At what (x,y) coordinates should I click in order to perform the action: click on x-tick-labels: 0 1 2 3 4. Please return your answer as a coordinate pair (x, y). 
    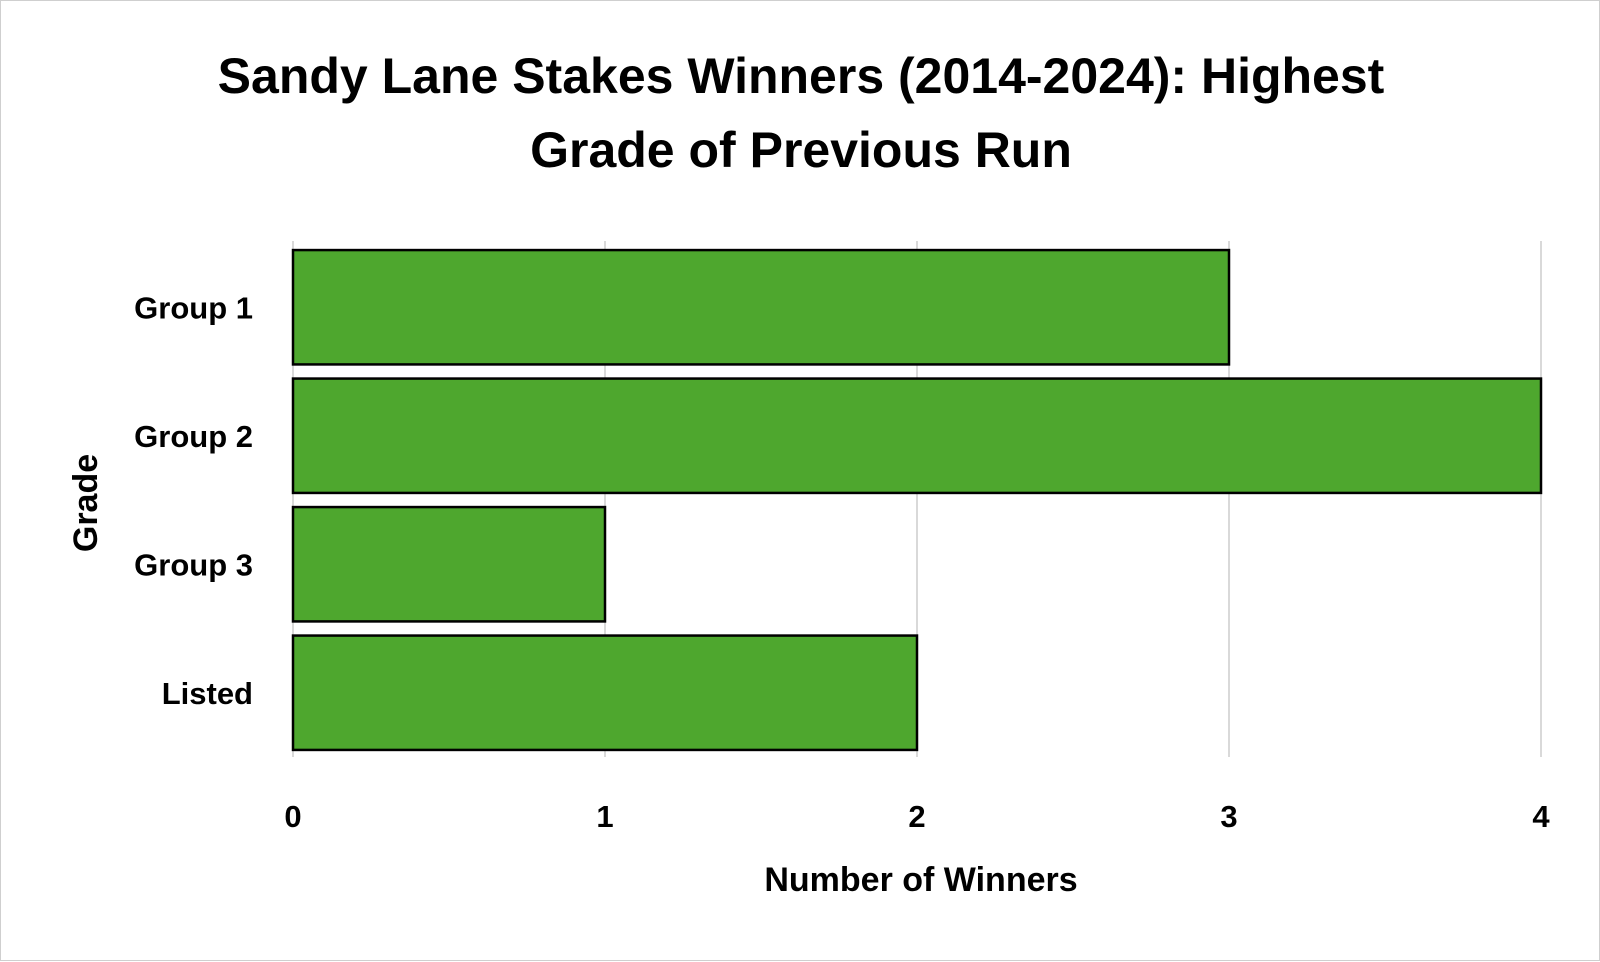
    Looking at the image, I should click on (917, 816).